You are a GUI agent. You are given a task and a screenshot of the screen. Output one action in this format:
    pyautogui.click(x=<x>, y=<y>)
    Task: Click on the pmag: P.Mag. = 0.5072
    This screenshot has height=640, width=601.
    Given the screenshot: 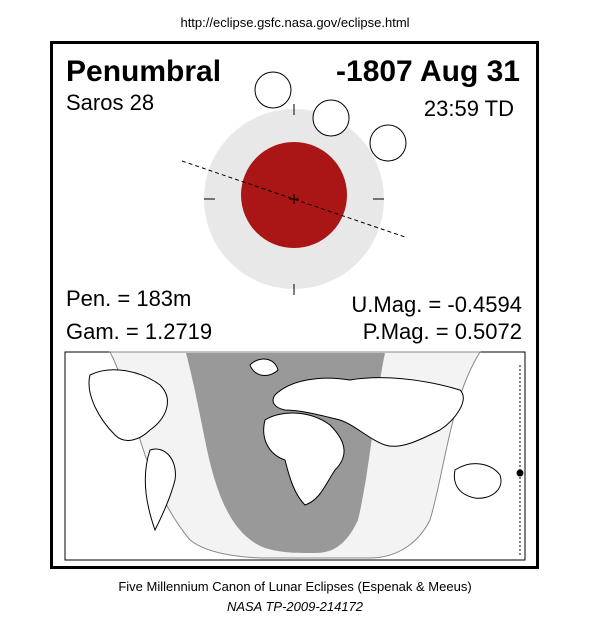 What is the action you would take?
    pyautogui.click(x=442, y=331)
    